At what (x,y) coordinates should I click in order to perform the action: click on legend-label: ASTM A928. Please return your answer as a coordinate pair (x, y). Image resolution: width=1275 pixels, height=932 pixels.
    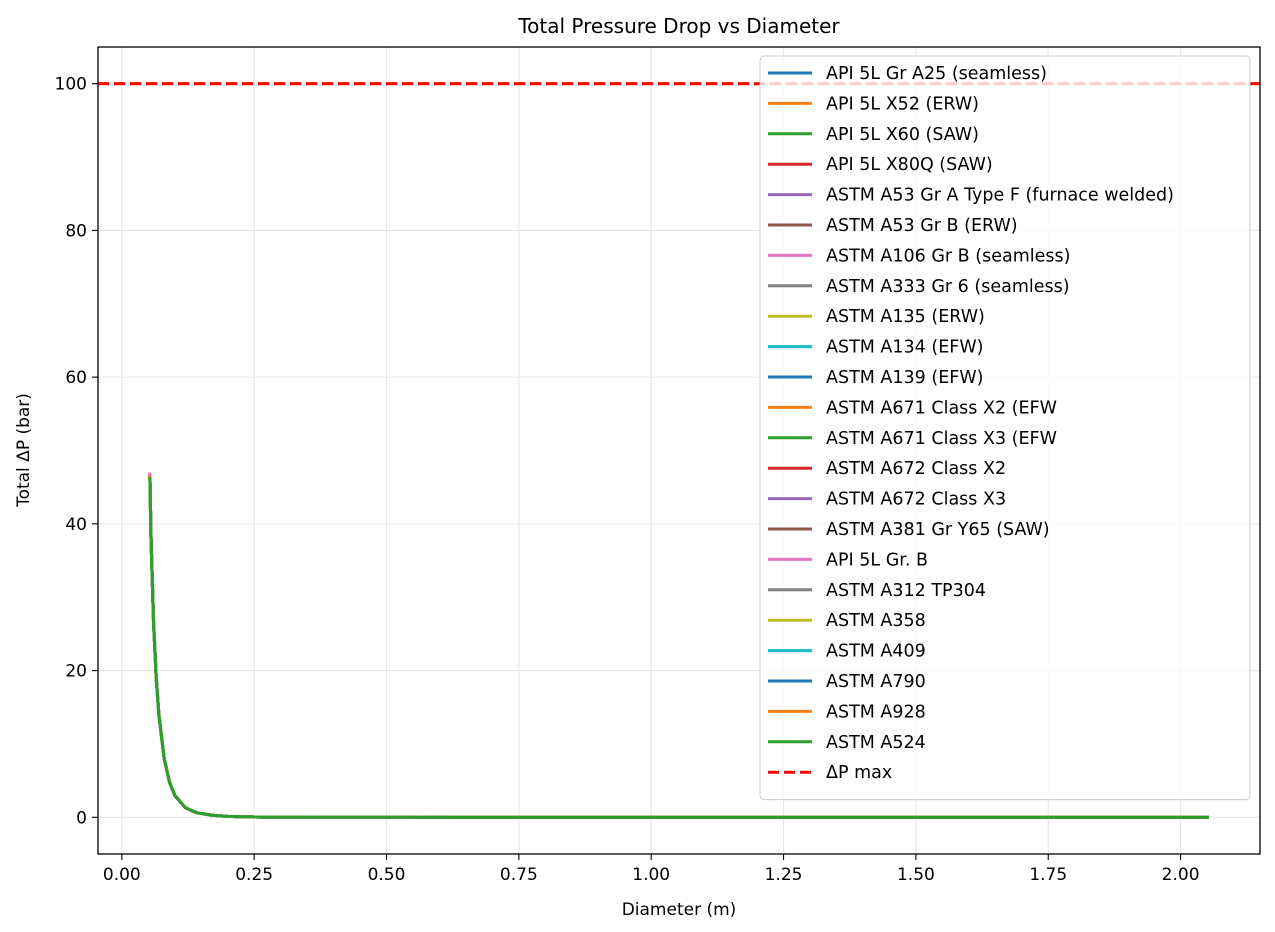
    Looking at the image, I should click on (876, 712).